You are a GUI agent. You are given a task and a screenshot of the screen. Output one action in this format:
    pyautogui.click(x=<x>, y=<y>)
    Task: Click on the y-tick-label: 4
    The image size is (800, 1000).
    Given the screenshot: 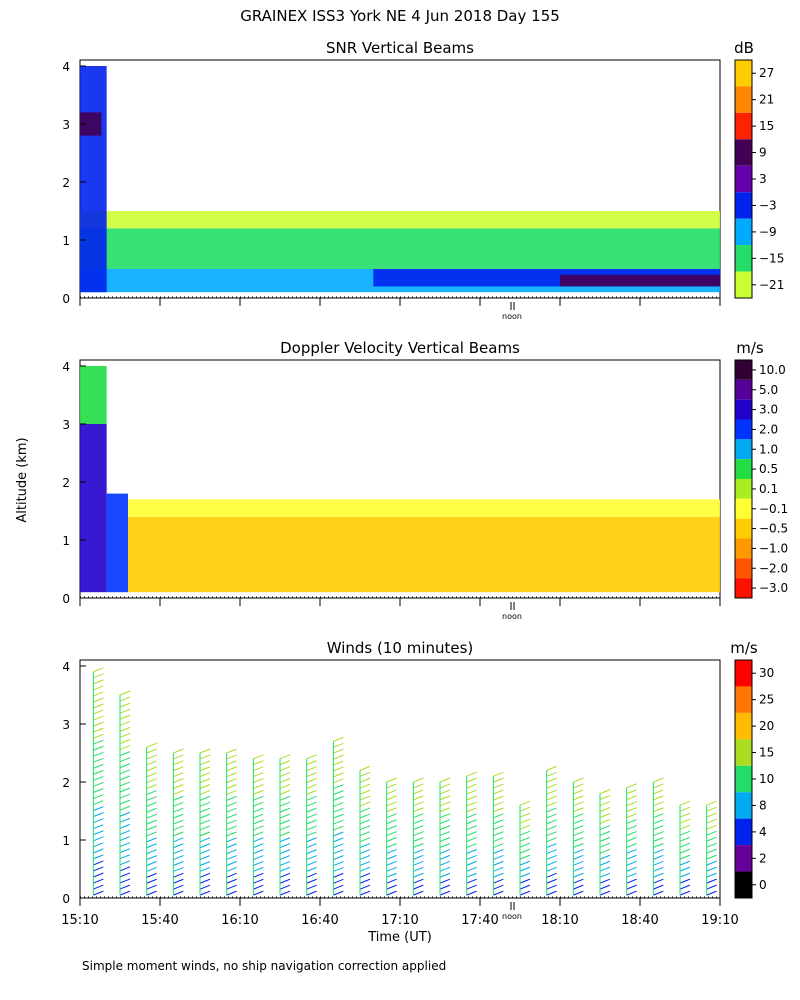 What is the action you would take?
    pyautogui.click(x=66, y=367)
    